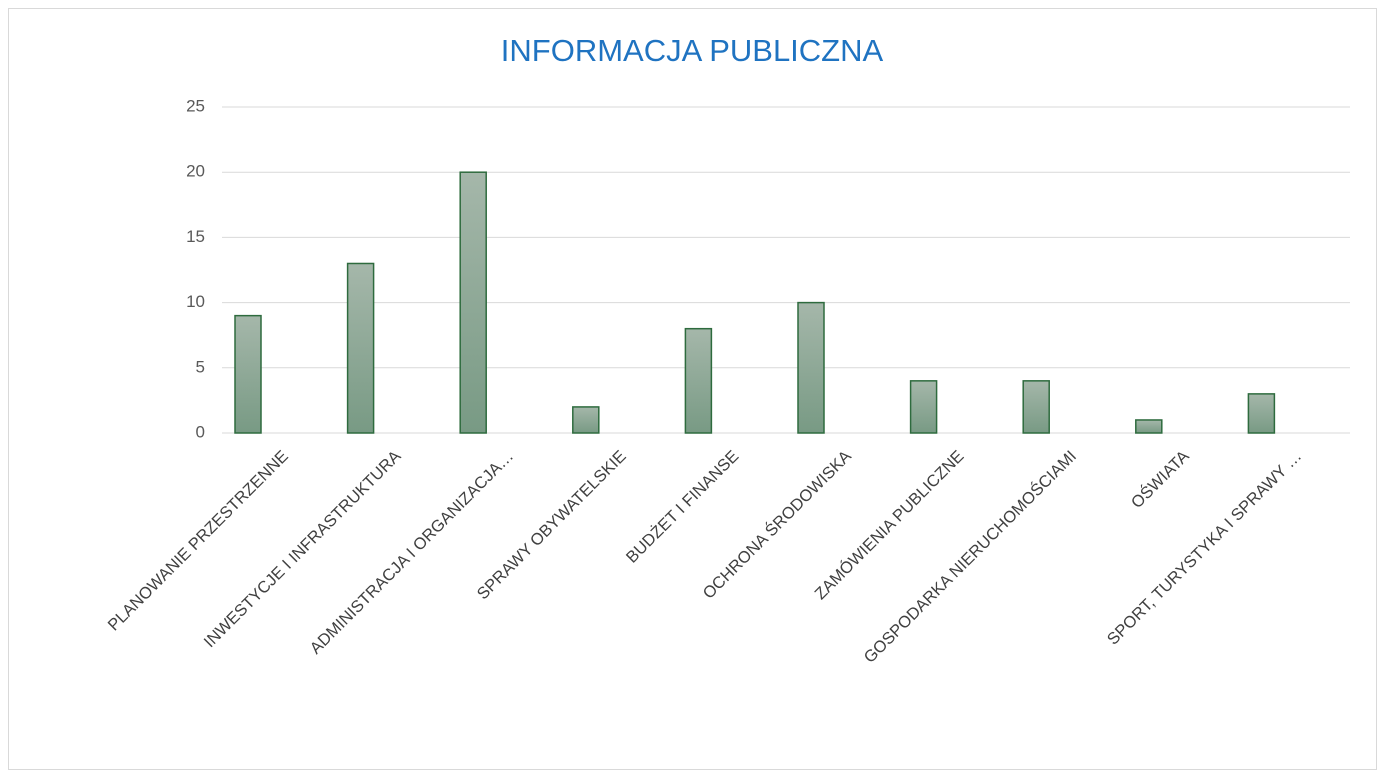 Image resolution: width=1385 pixels, height=778 pixels. I want to click on y-tick-label: 15, so click(195, 236).